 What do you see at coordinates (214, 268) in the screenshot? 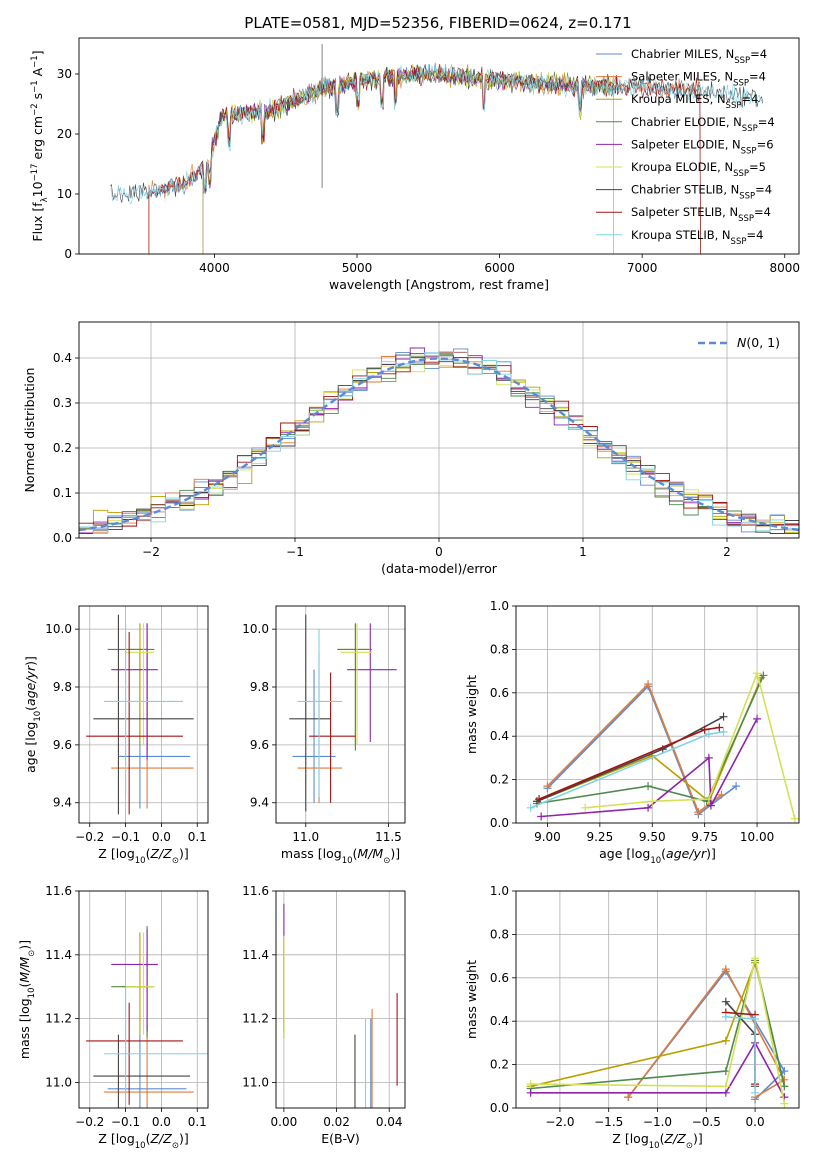
I see `x-tick-label: 4000` at bounding box center [214, 268].